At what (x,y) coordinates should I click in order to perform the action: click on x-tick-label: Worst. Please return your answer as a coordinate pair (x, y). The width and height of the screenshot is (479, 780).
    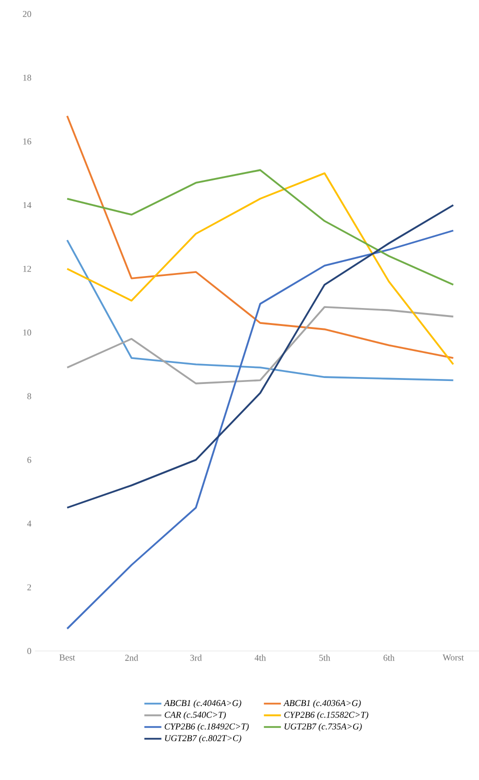
    Looking at the image, I should click on (453, 657).